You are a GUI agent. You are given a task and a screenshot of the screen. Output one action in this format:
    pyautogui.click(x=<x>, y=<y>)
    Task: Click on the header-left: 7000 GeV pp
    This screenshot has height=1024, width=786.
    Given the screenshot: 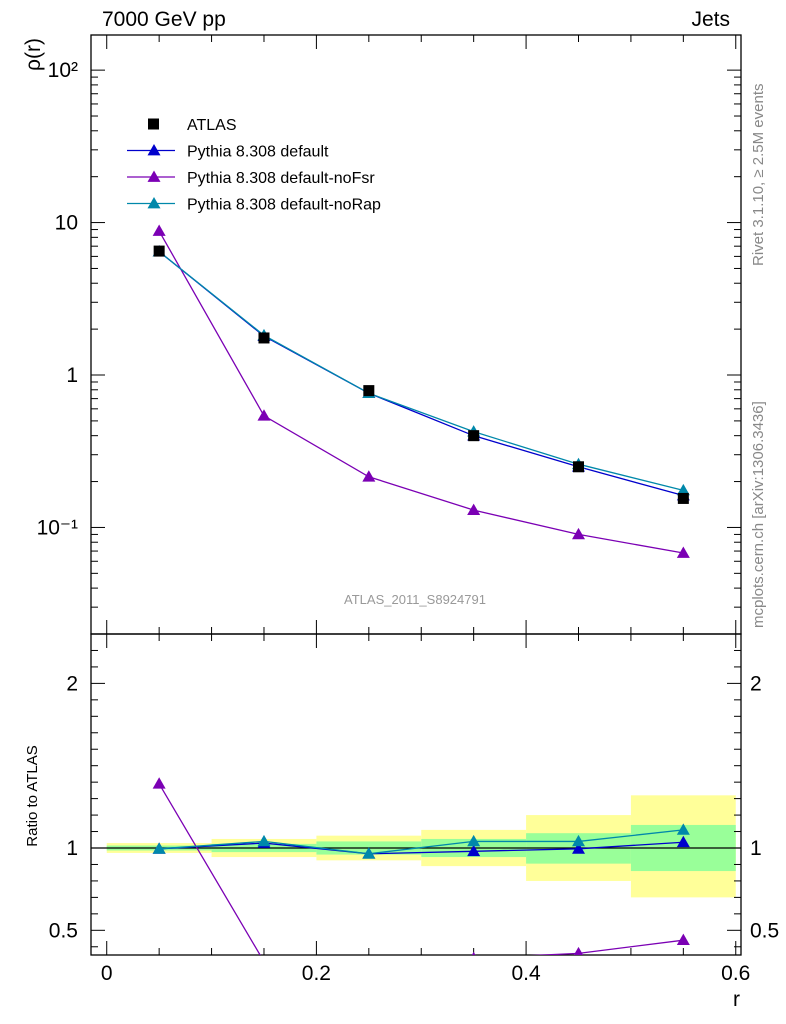 What is the action you would take?
    pyautogui.click(x=164, y=19)
    